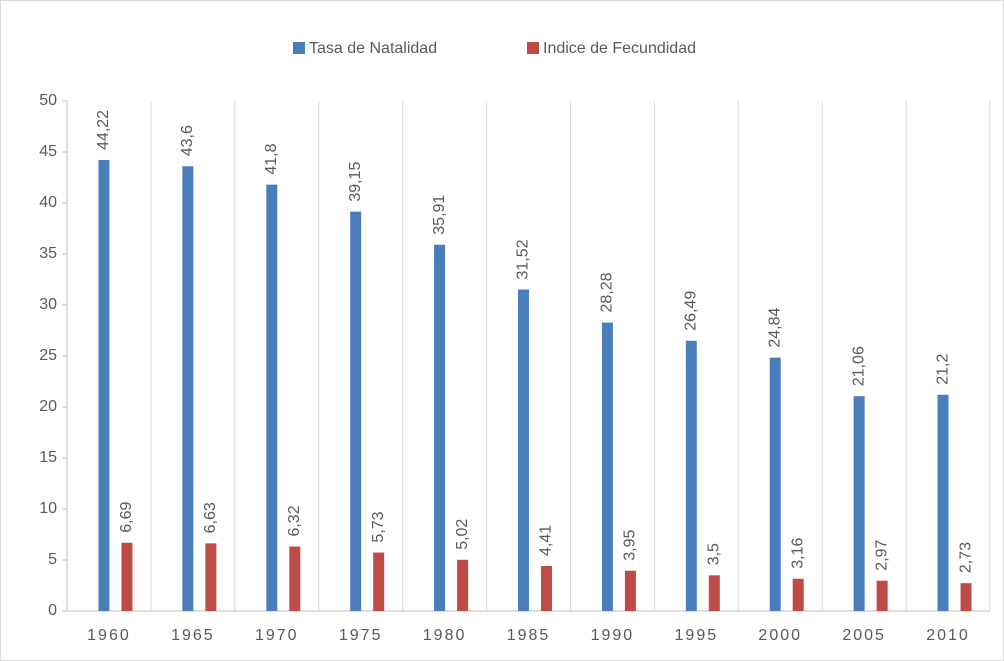 This screenshot has width=1004, height=661. I want to click on data-label: 2,73, so click(965, 557).